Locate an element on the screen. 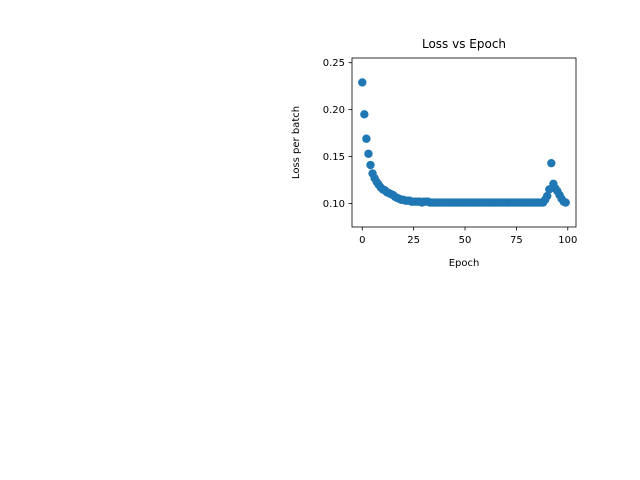 This screenshot has height=480, width=640. y-tick-label: 0.10 is located at coordinates (334, 204).